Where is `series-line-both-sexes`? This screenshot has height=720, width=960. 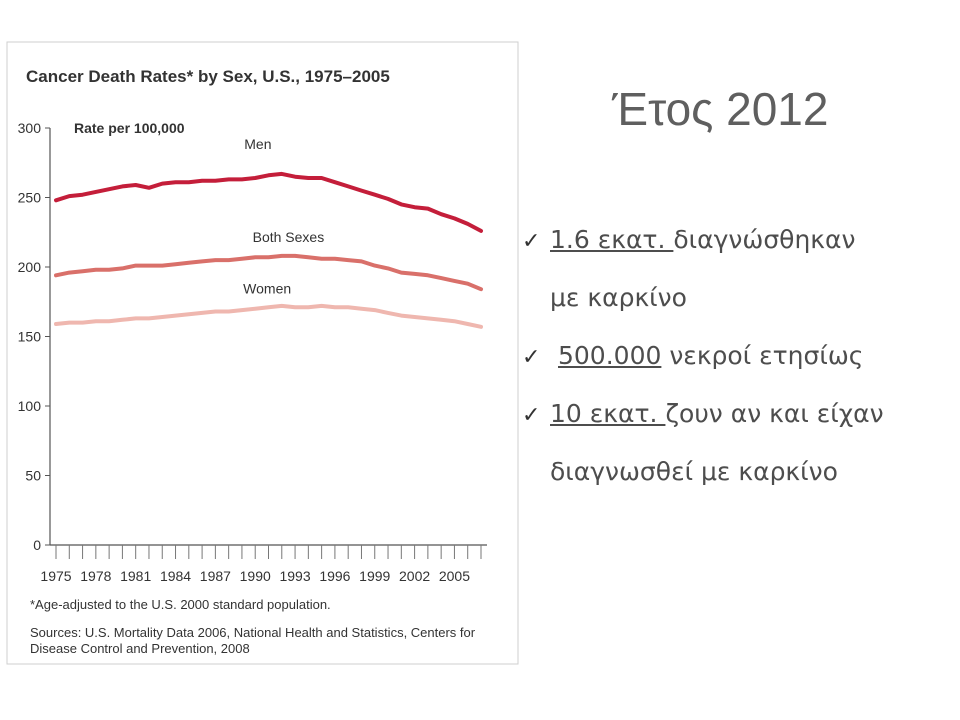
series-line-both-sexes is located at coordinates (268, 272).